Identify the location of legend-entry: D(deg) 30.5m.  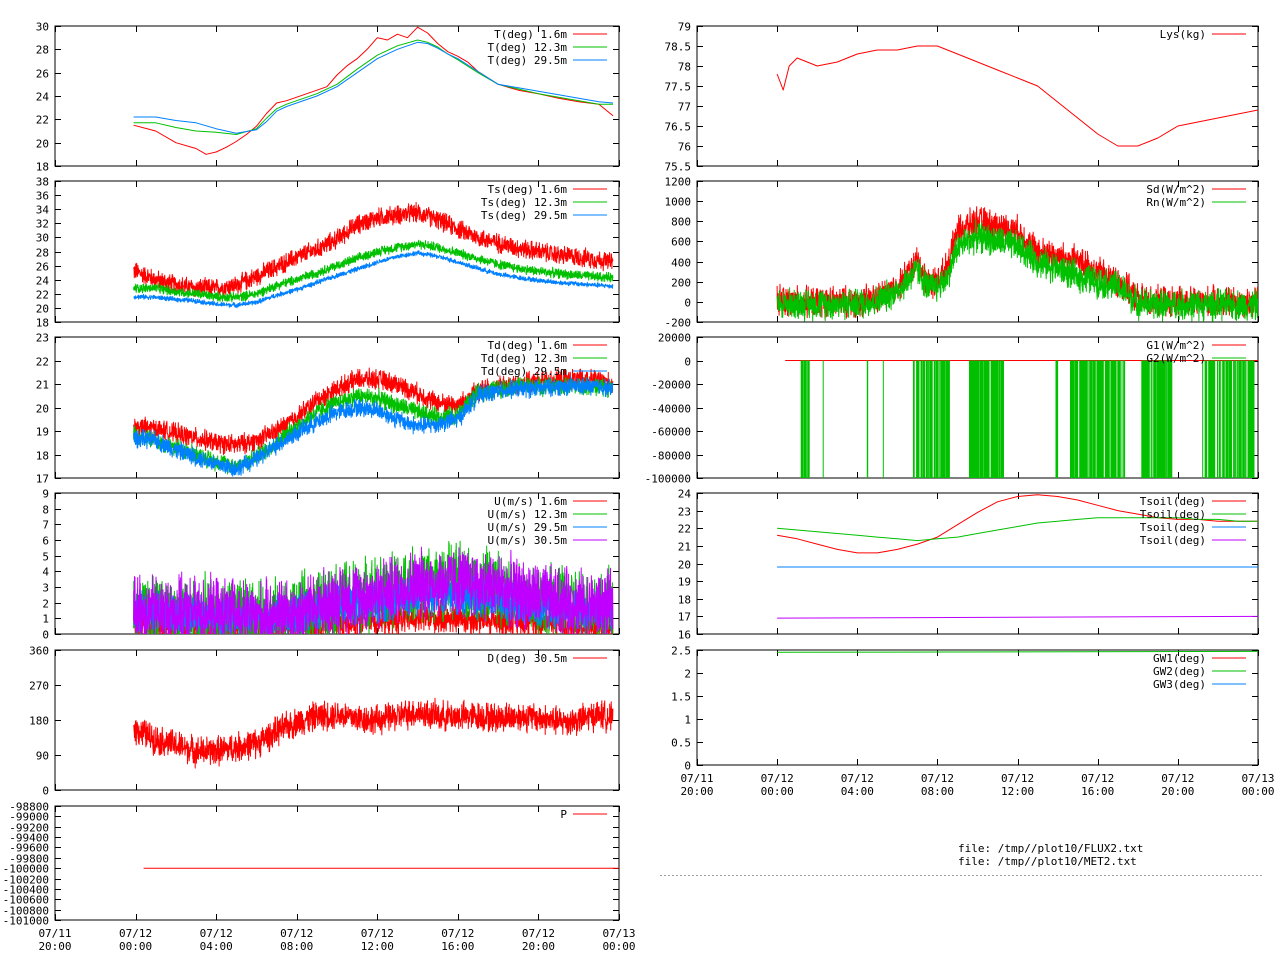
(528, 658).